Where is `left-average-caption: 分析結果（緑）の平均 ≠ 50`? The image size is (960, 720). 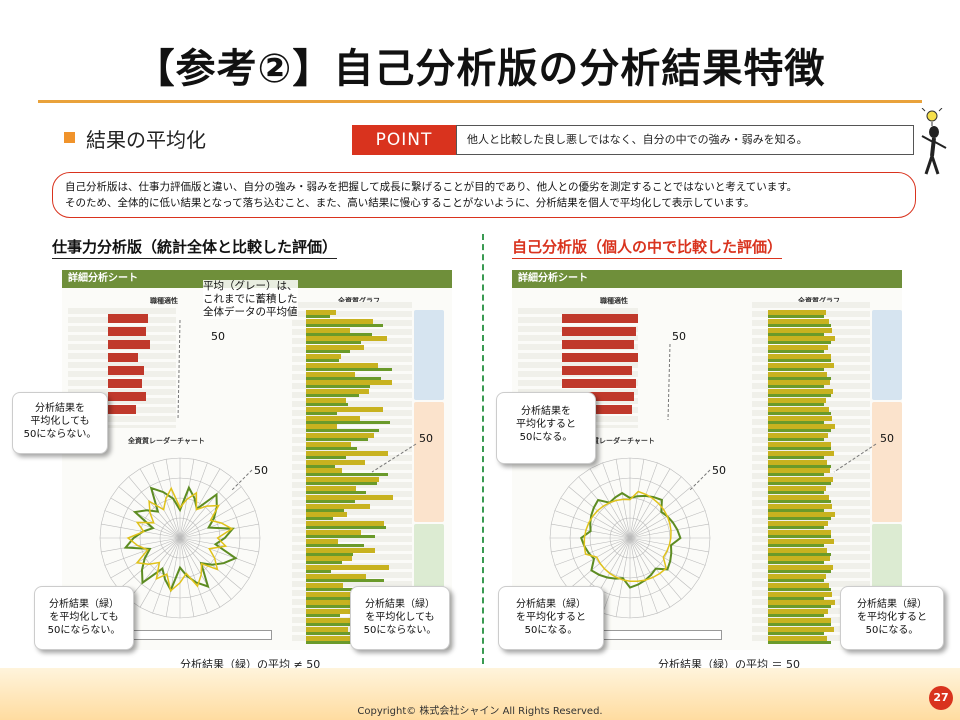
left-average-caption: 分析結果（緑）の平均 ≠ 50 is located at coordinates (250, 664).